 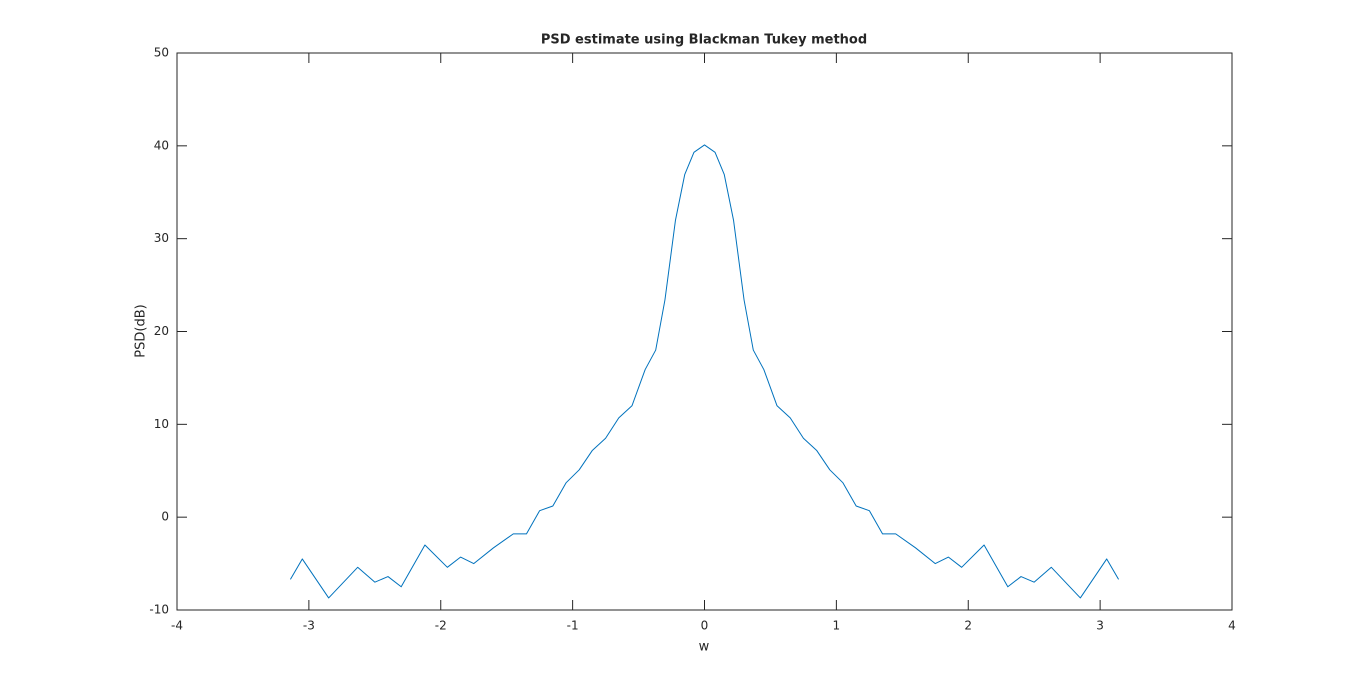 I want to click on x-tick-label: -1, so click(x=573, y=626).